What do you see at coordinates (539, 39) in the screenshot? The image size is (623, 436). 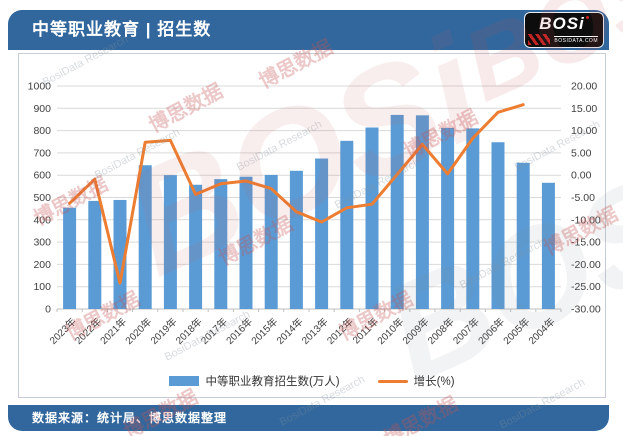 I see `bosi-logo-stripes-icon` at bounding box center [539, 39].